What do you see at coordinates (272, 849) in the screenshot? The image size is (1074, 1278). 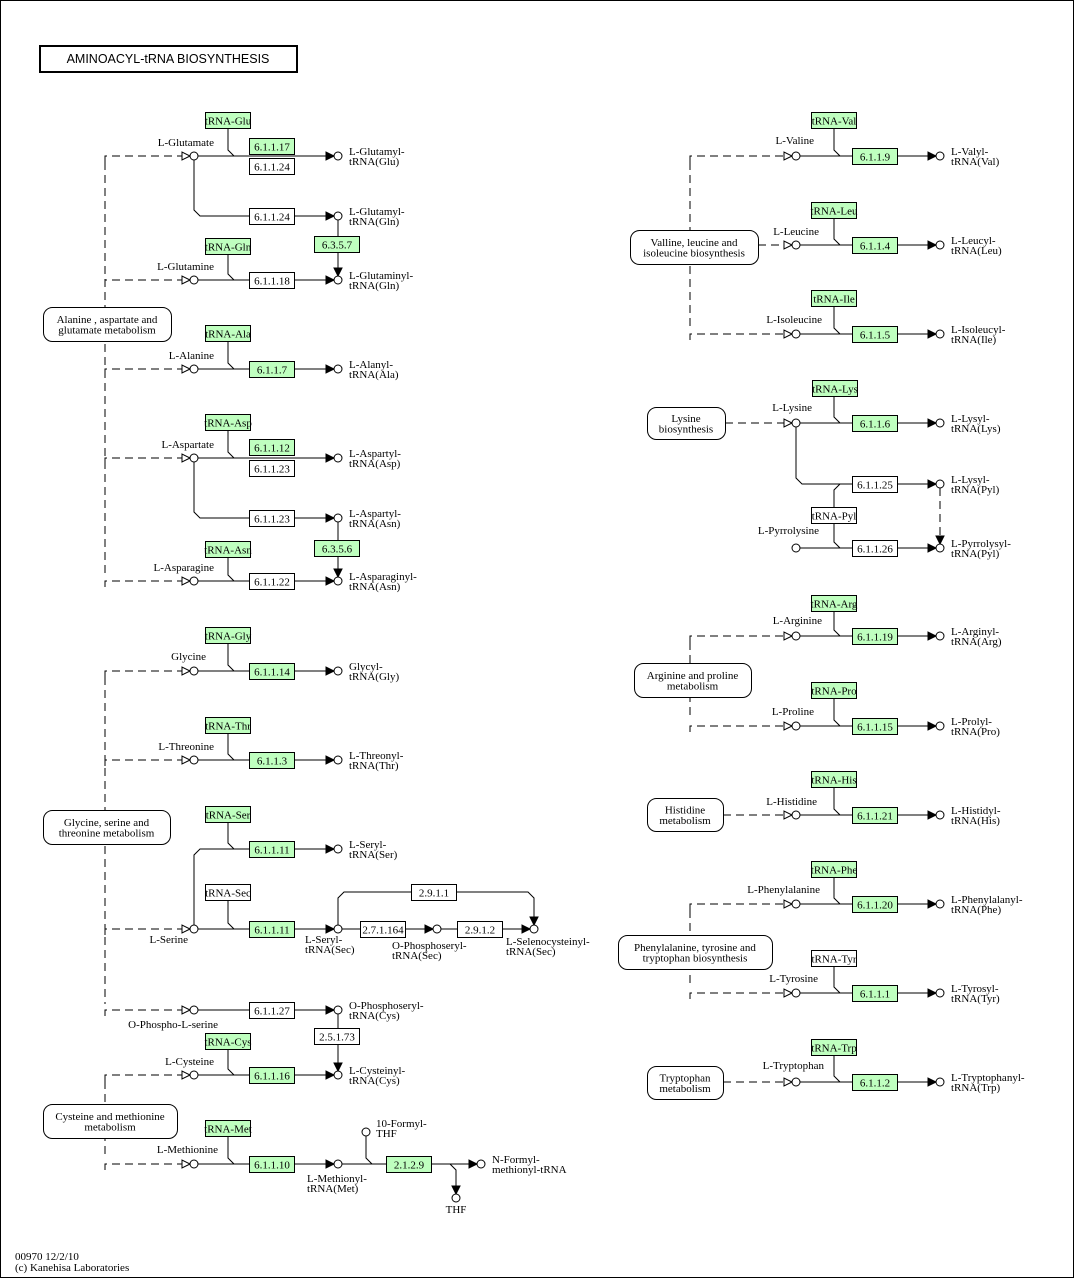 I see `enzyme-box: 6.1.1.11` at bounding box center [272, 849].